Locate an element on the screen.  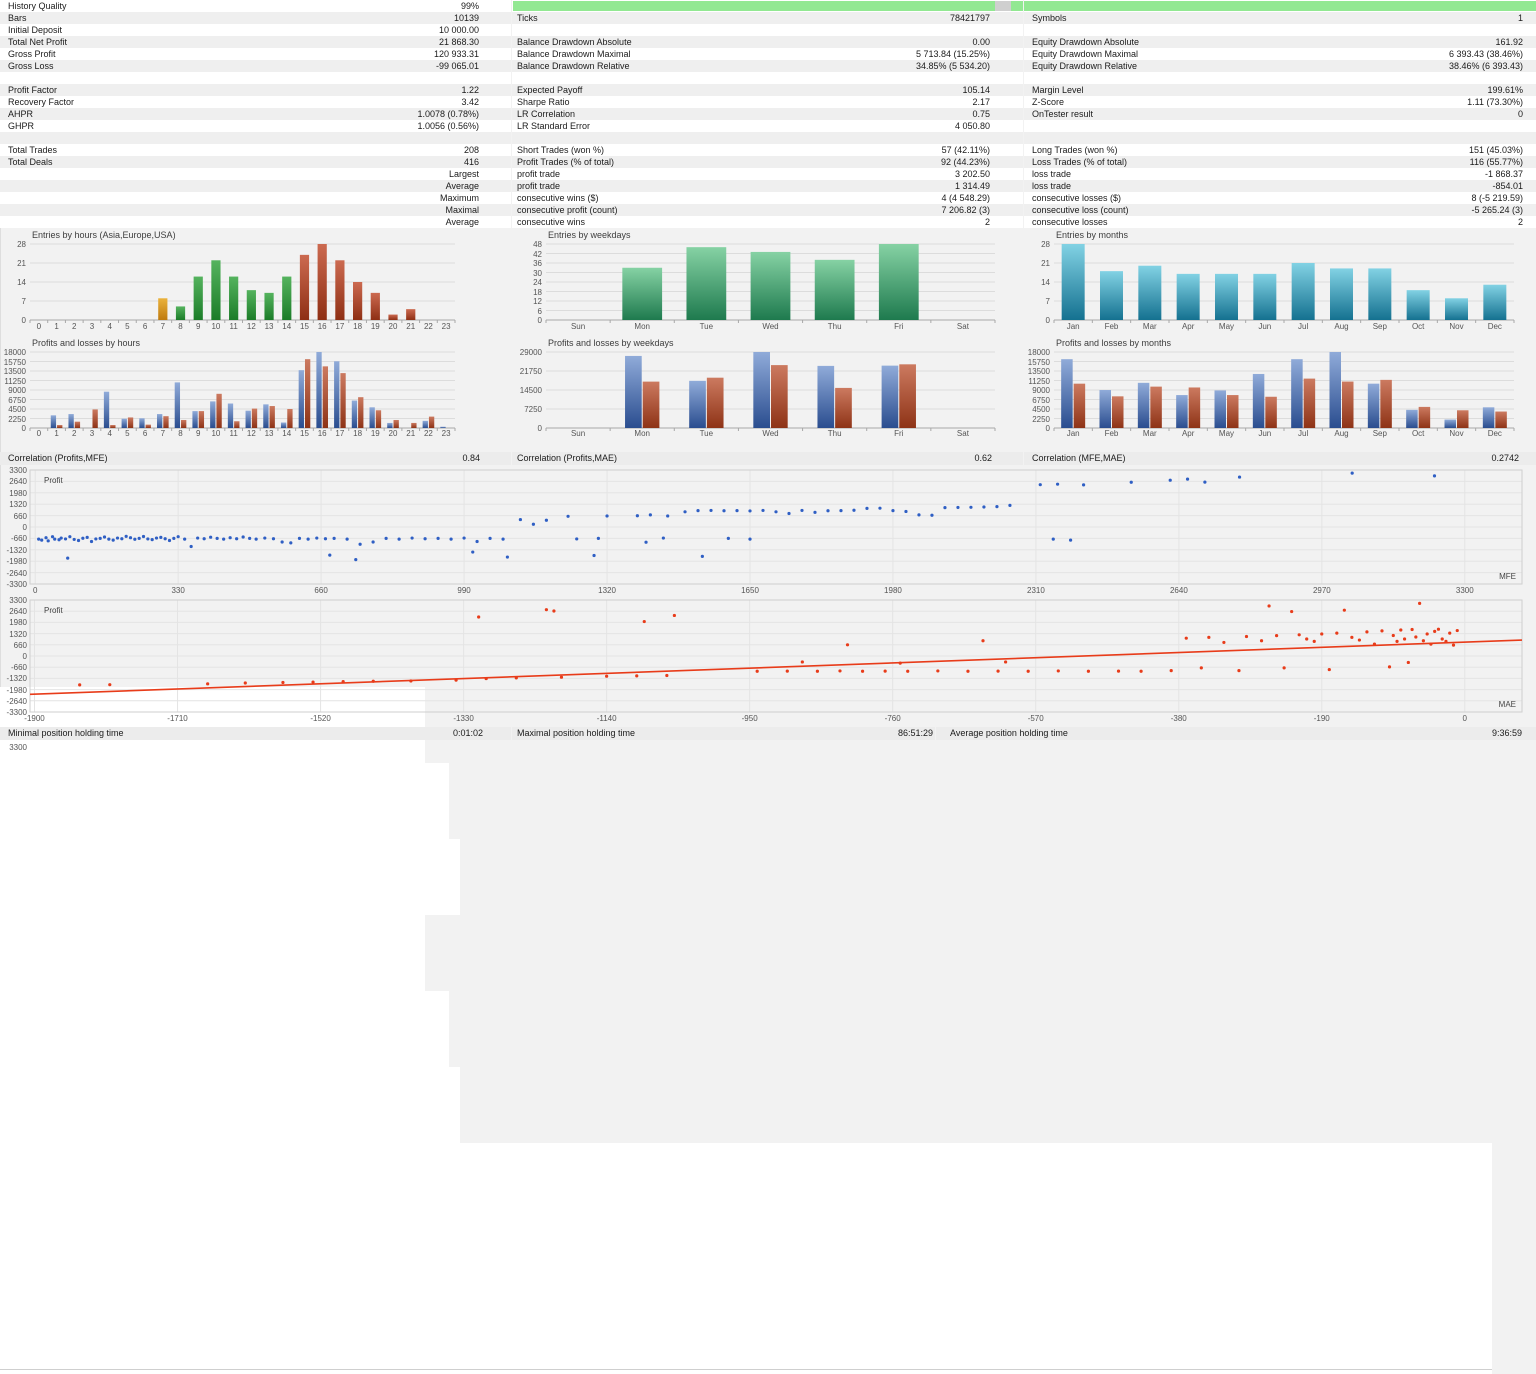
stat-row: loss trade -854.01 is located at coordinates (1280, 186).